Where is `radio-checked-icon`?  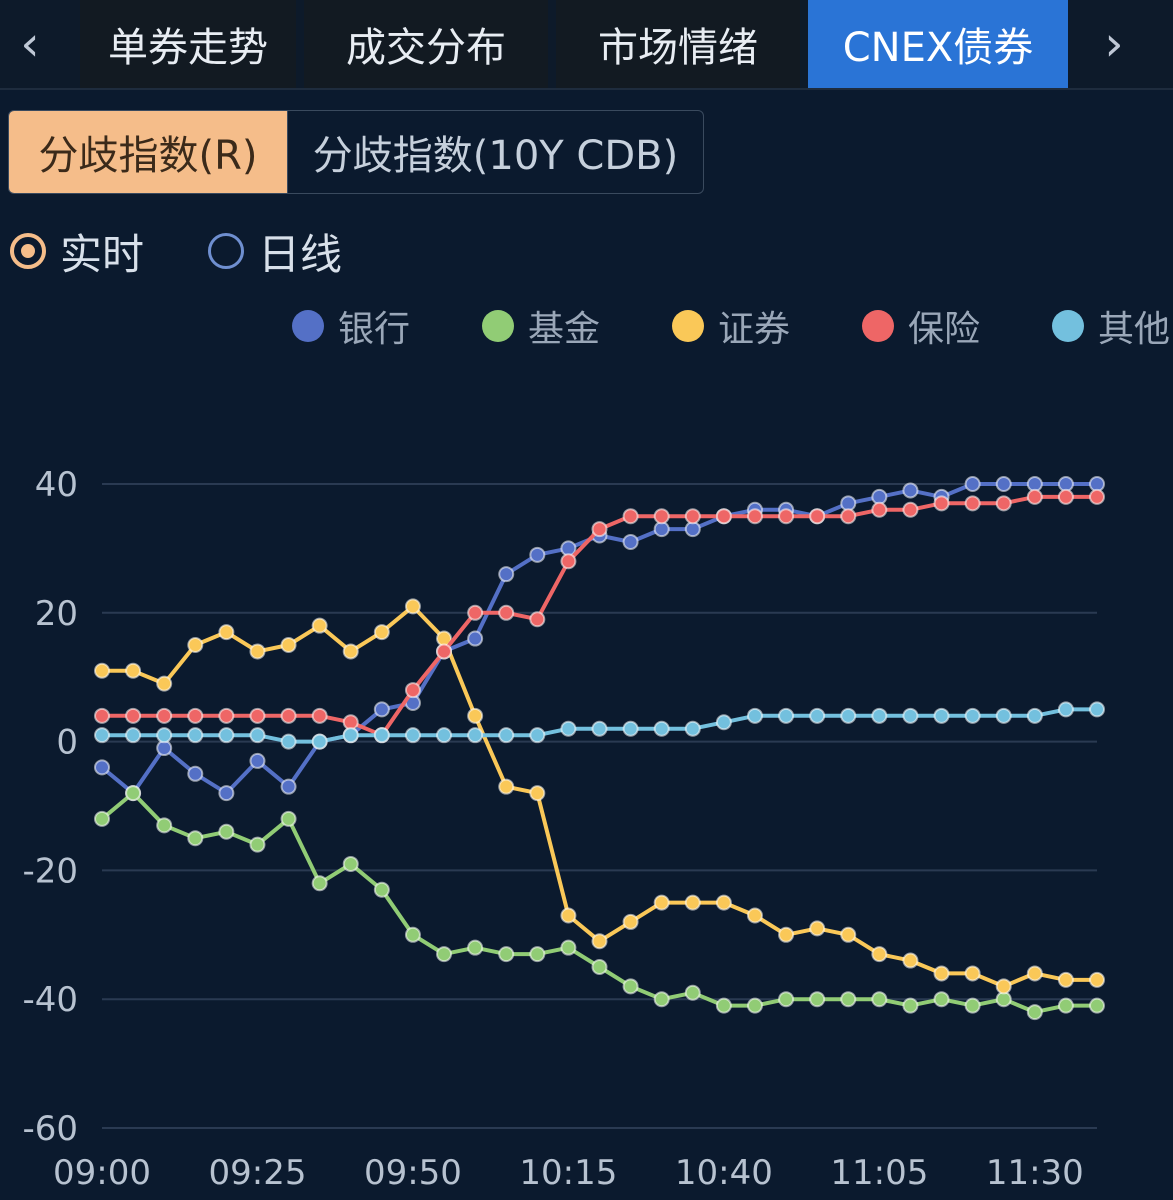
radio-checked-icon is located at coordinates (28, 251).